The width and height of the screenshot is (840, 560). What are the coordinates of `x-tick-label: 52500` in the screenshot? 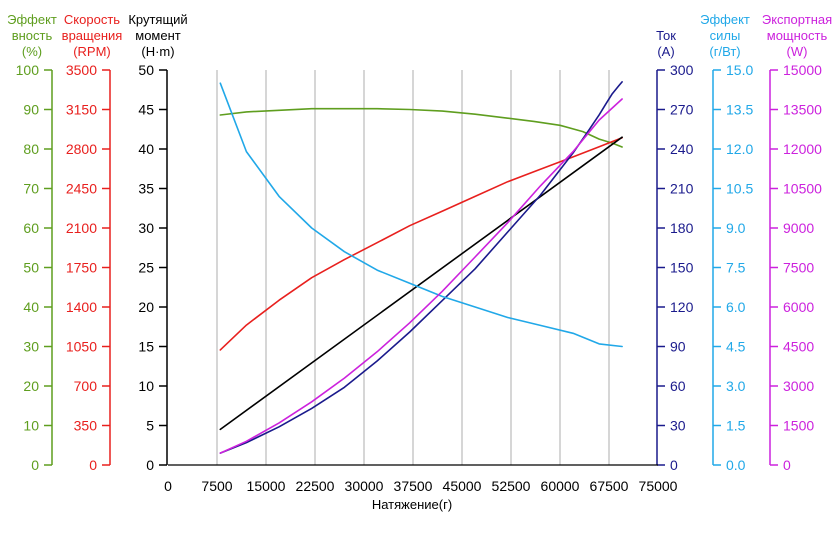 It's located at (511, 486).